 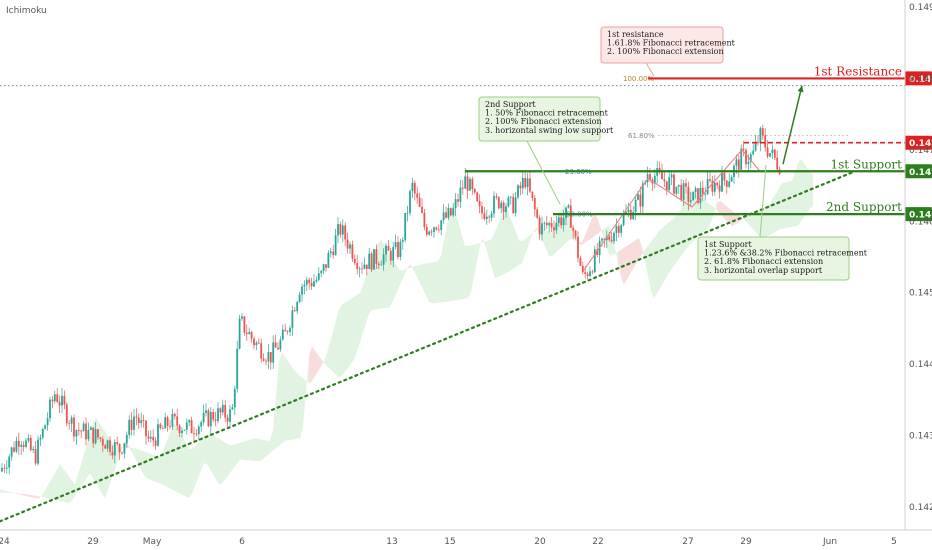 I want to click on annotation-line: 1.61.8% Fibonacci retracement, so click(x=671, y=43).